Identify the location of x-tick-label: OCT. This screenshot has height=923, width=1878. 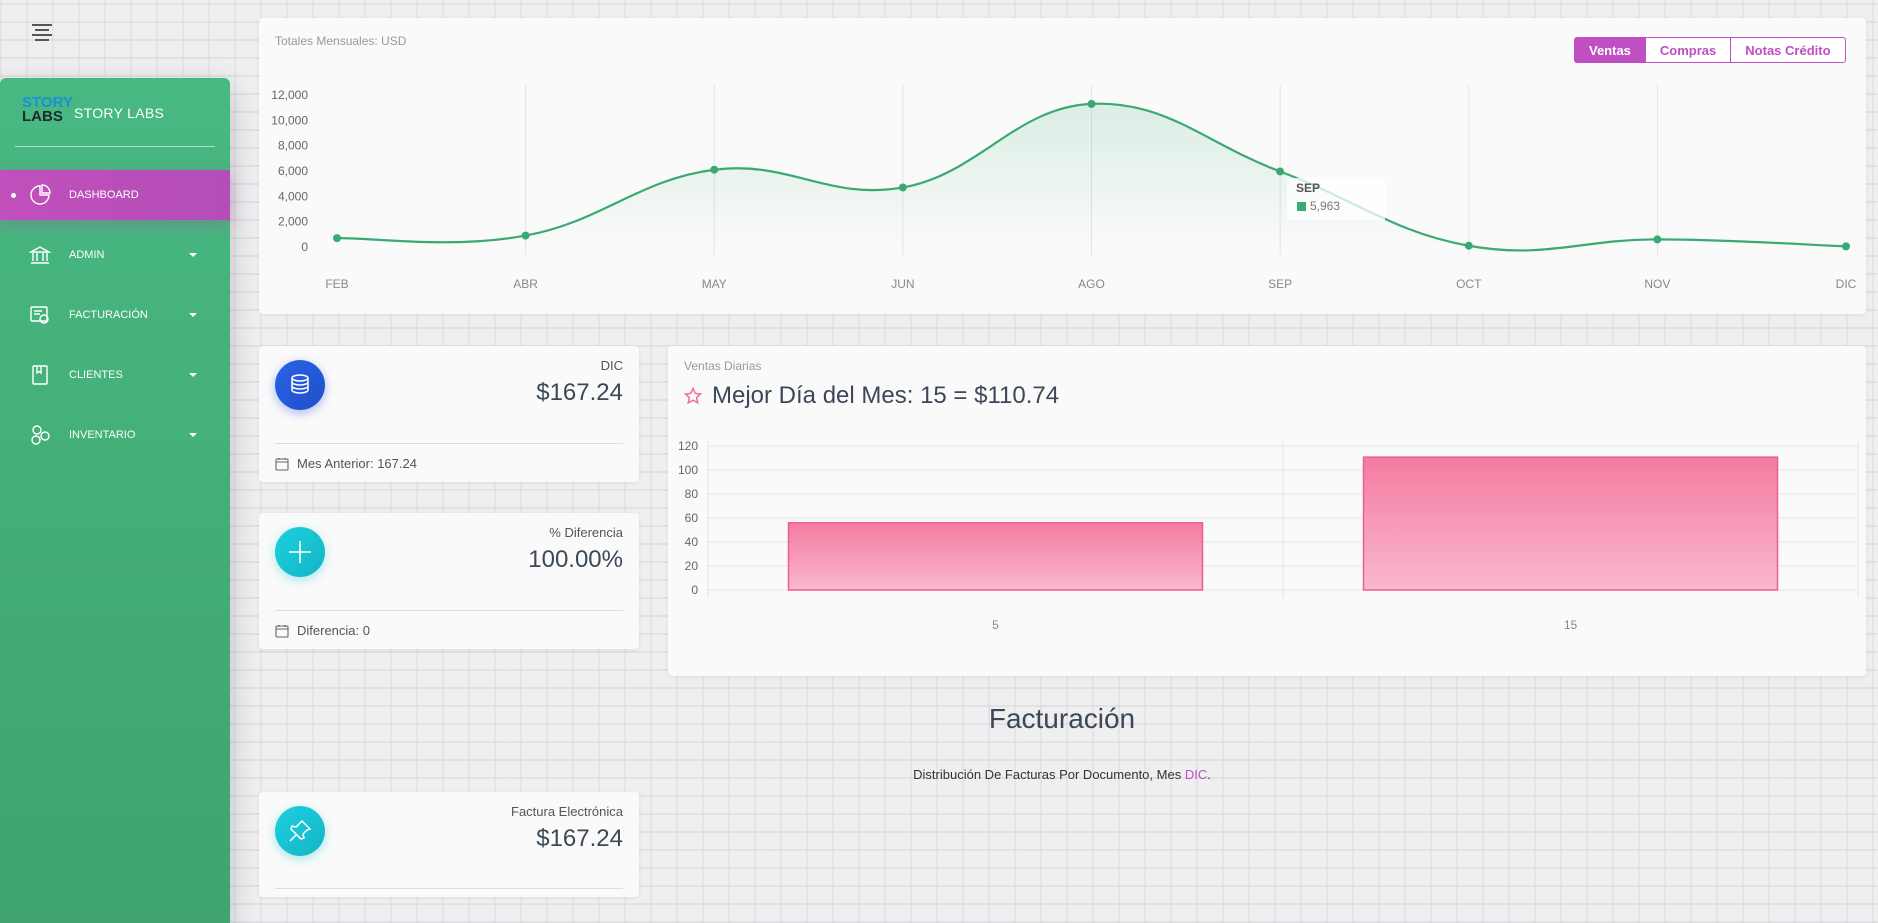
(1469, 284).